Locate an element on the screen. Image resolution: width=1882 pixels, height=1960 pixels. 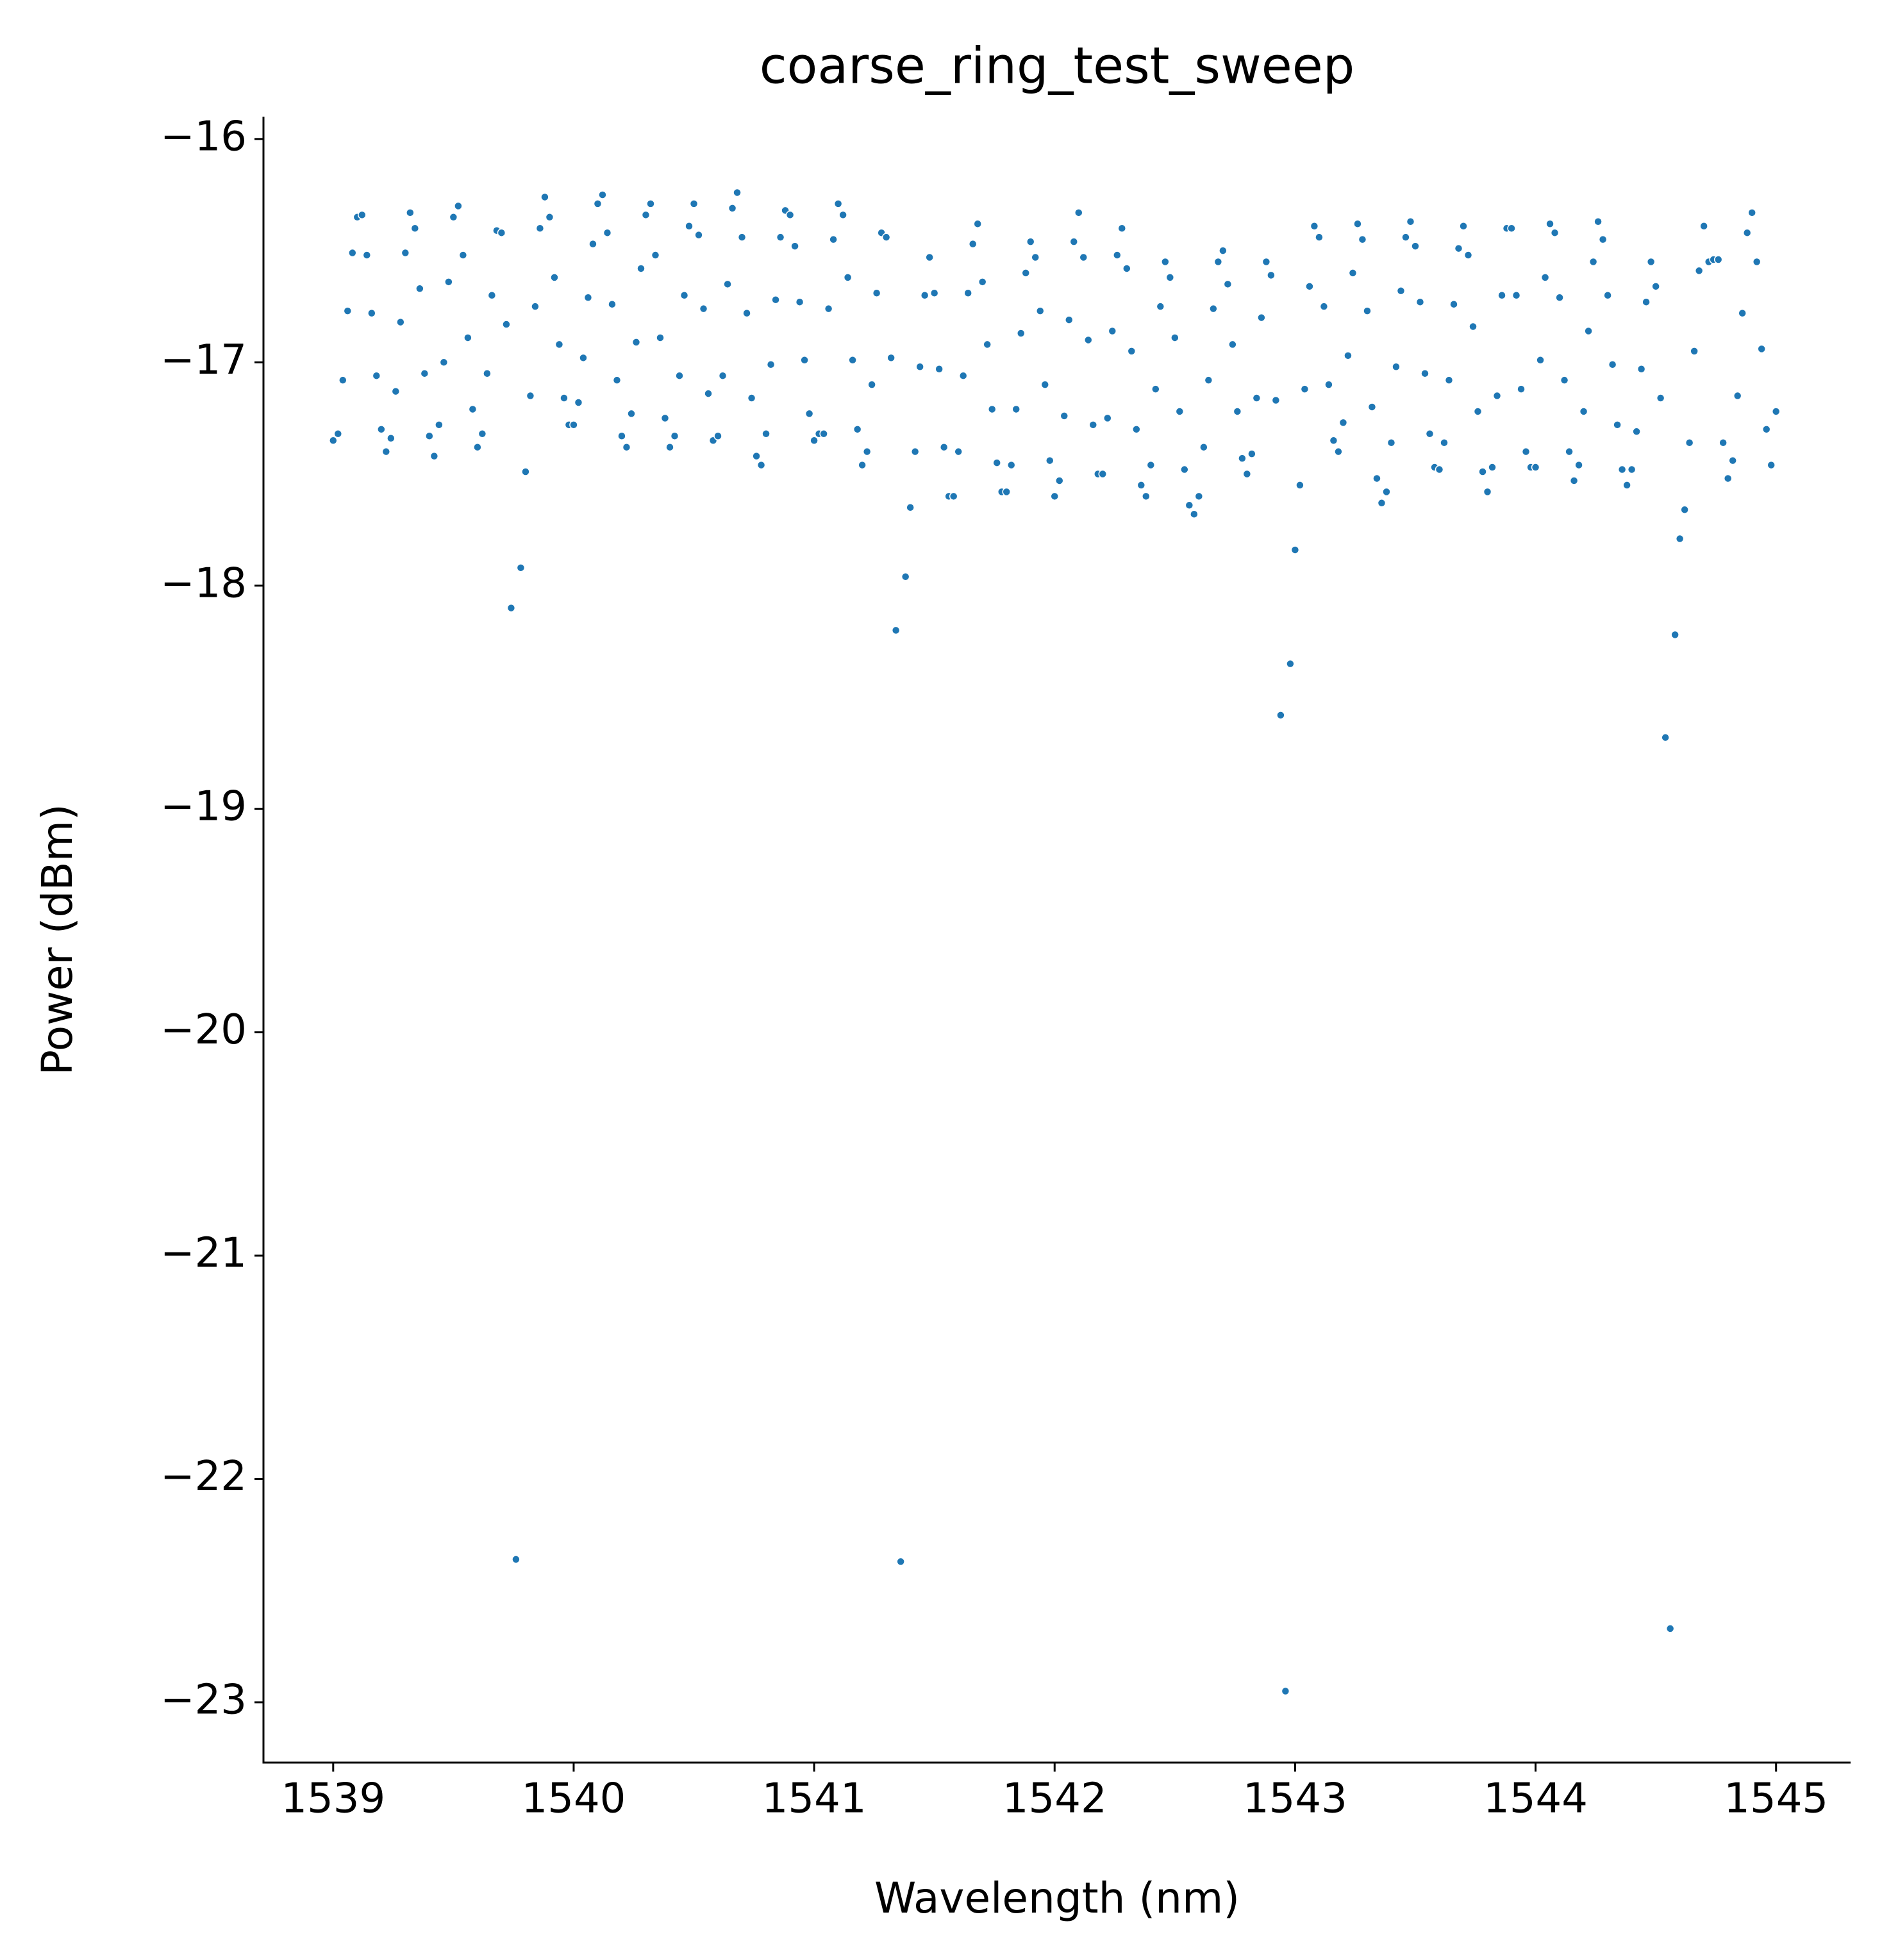
x-axis-label: Wavelength (nm) is located at coordinates (1057, 1898).